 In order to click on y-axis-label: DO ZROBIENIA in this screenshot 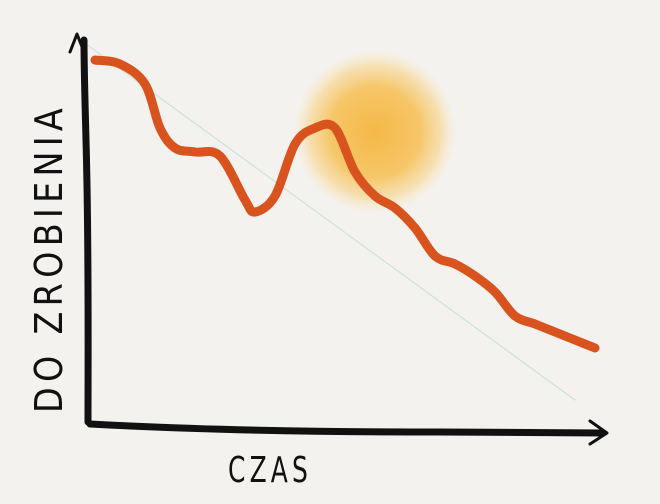, I will do `click(49, 258)`.